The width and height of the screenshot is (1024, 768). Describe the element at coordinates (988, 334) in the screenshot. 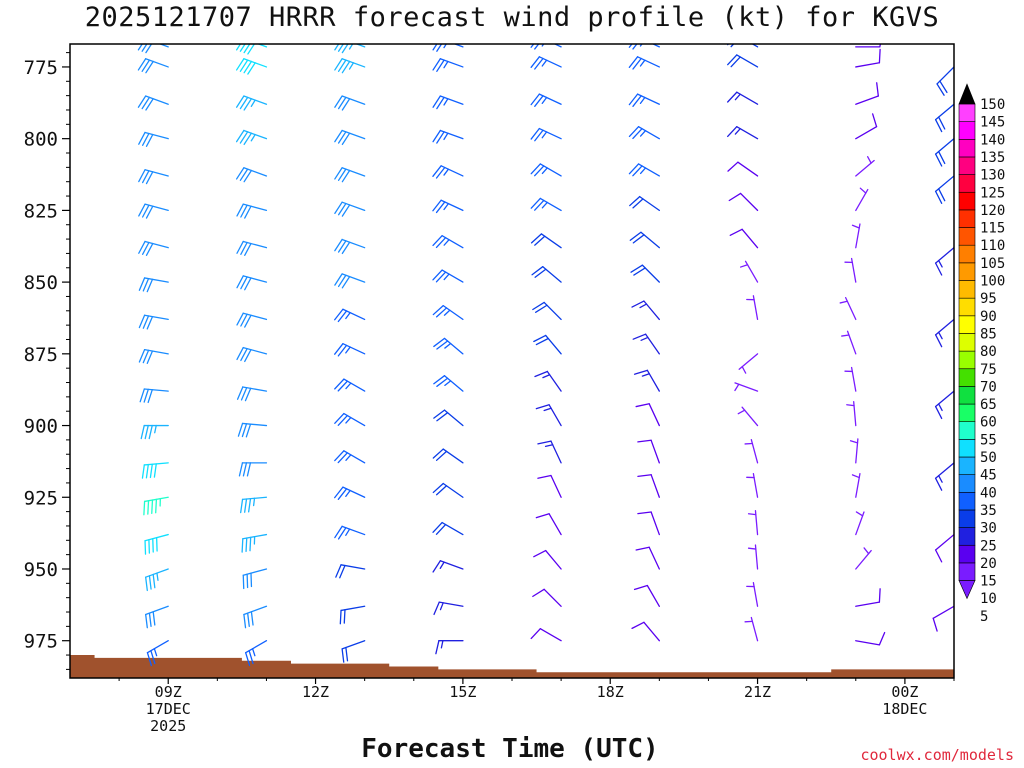

I see `colorbar-label: 85` at that location.